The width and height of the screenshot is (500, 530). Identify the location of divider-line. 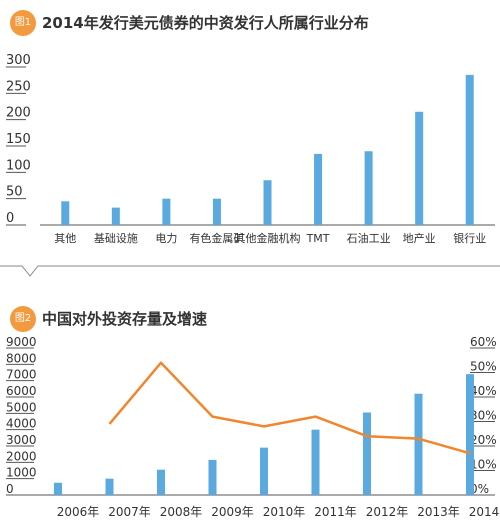
(250, 271).